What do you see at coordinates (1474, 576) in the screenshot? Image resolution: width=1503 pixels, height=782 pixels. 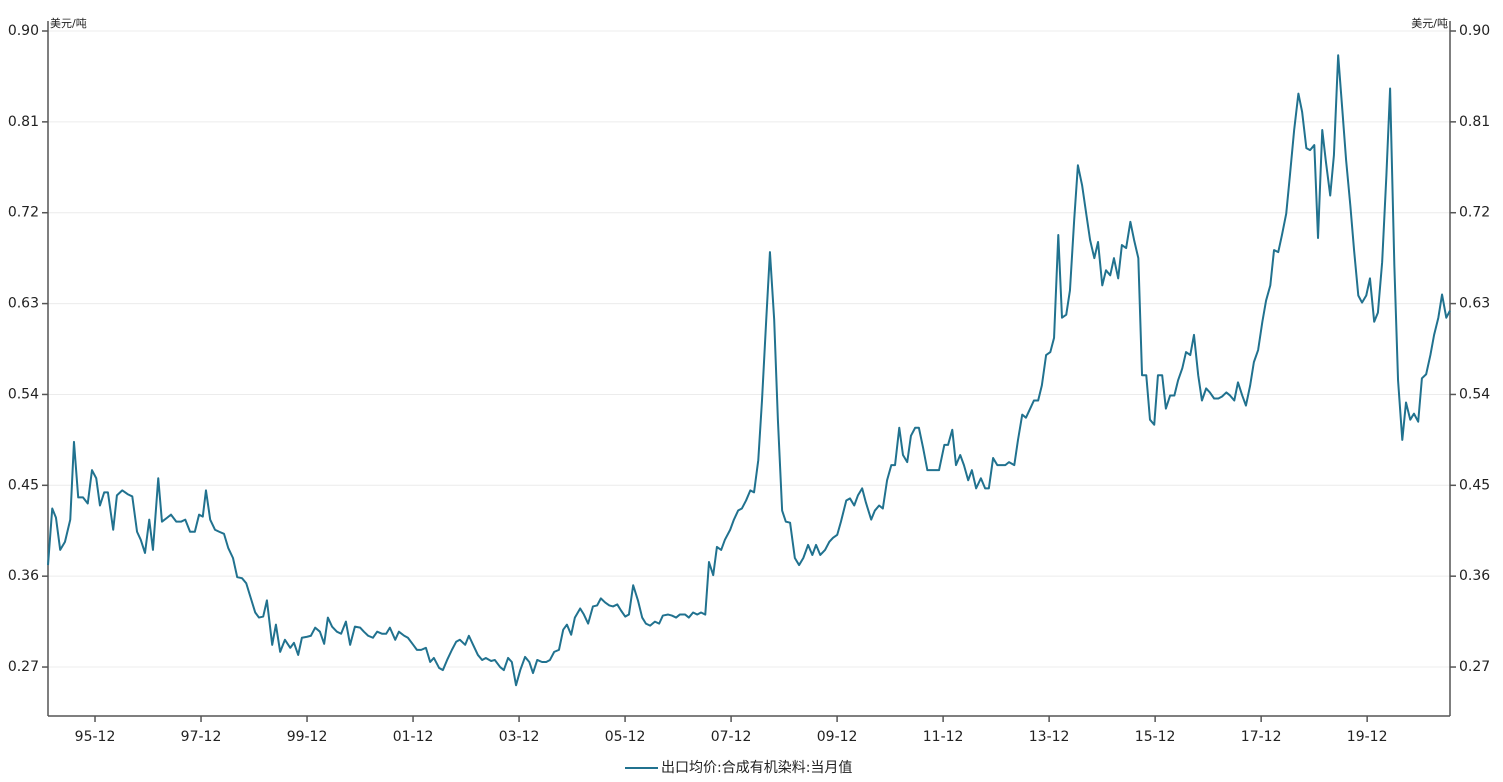 I see `y2-tick-label: 0.36` at bounding box center [1474, 576].